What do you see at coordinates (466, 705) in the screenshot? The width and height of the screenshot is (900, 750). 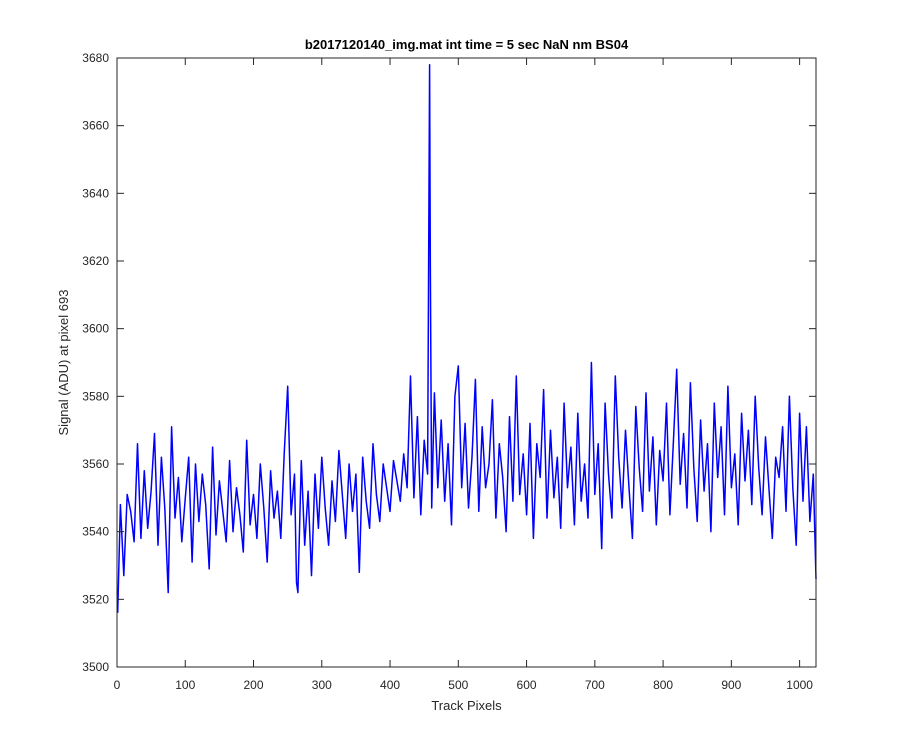 I see `x-axis-label: Track Pixels` at bounding box center [466, 705].